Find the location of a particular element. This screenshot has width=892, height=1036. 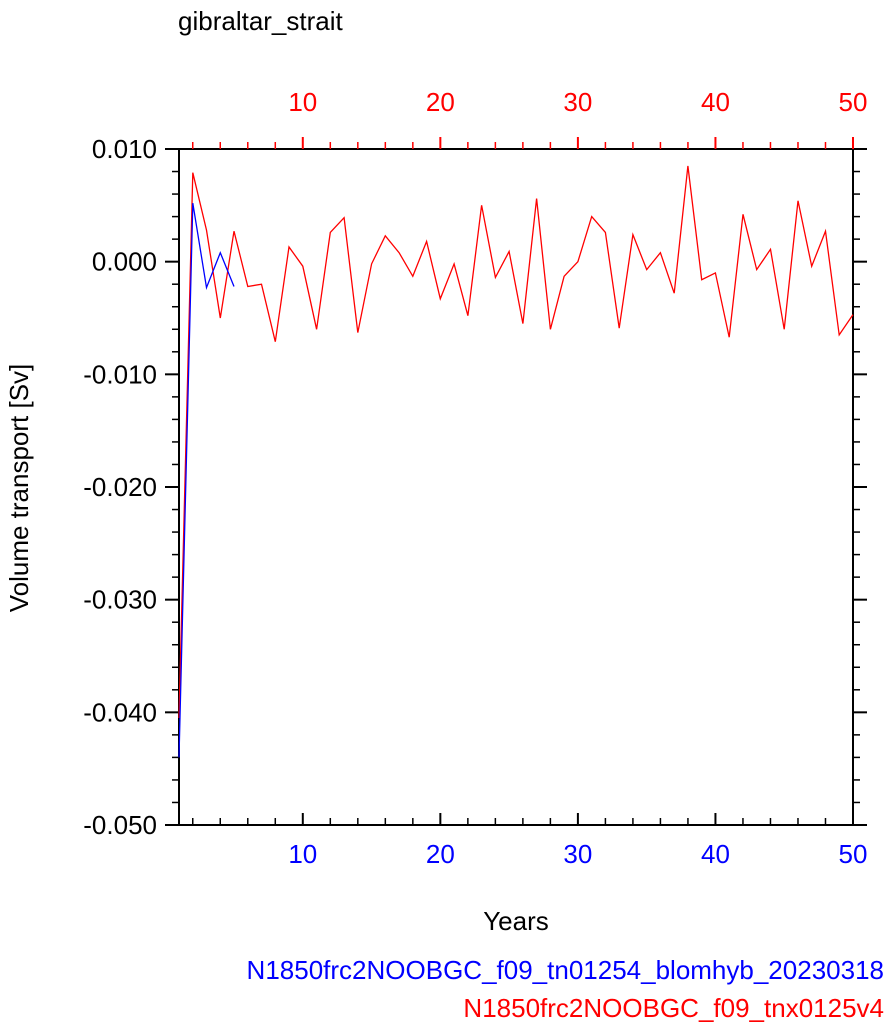

x-tick-label-top: 10 is located at coordinates (302, 102).